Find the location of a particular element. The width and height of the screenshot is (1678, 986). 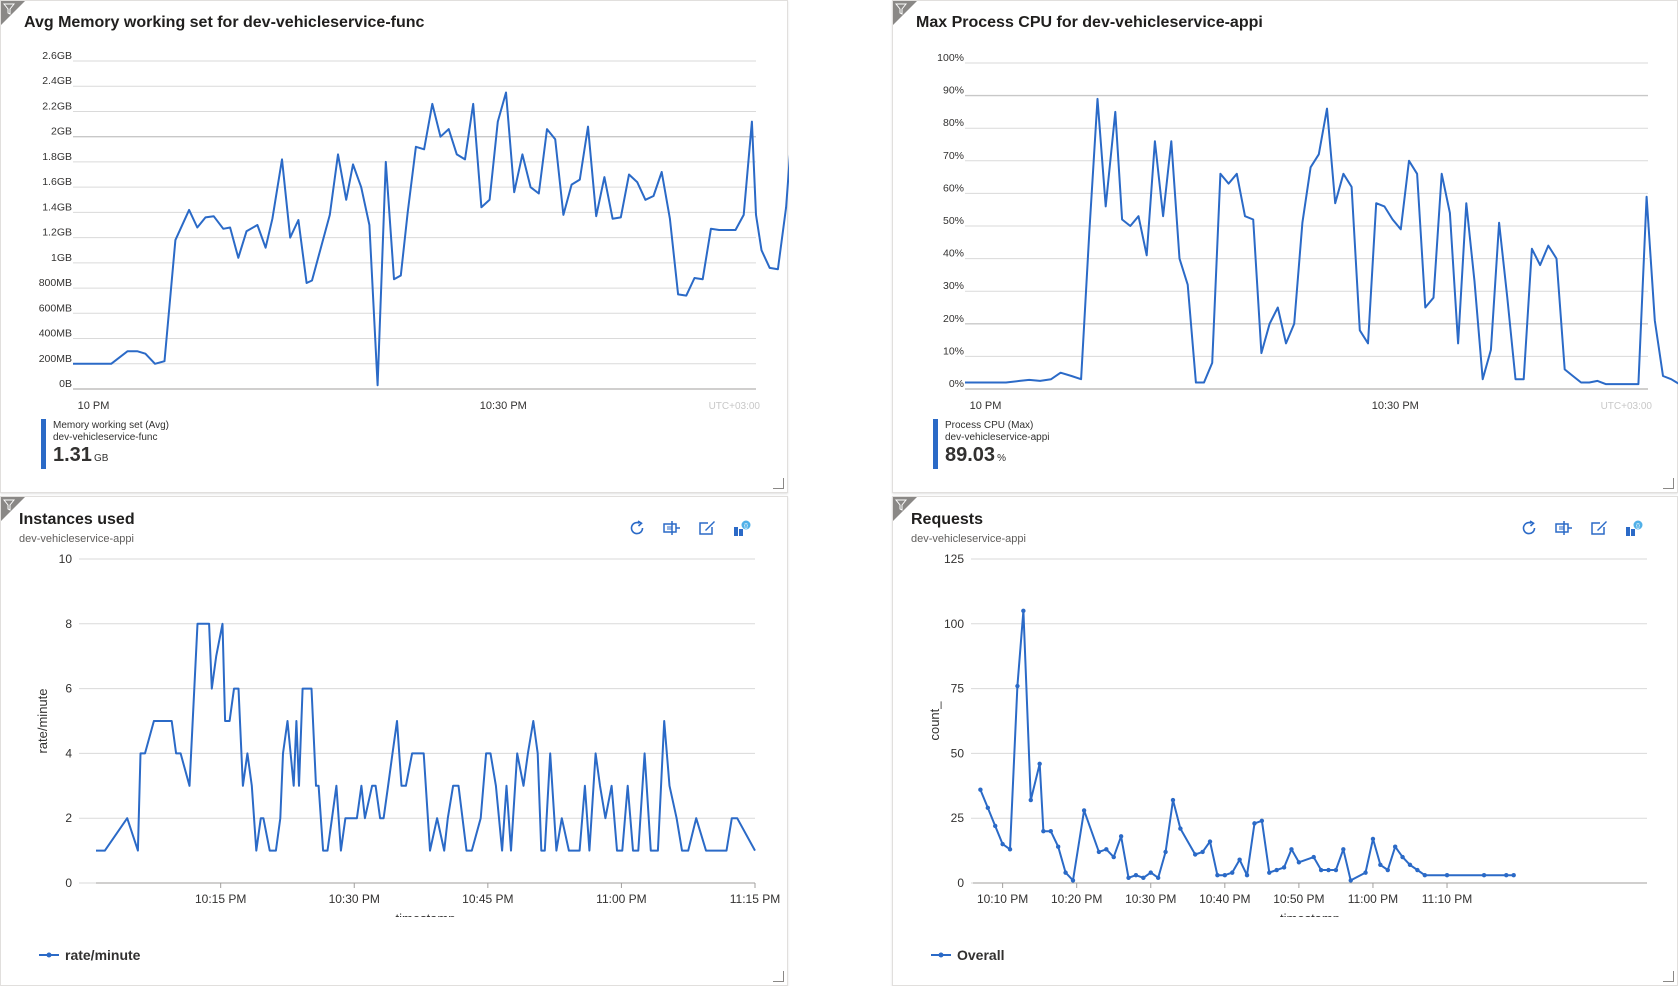

y-tick-label: 40% is located at coordinates (953, 254).